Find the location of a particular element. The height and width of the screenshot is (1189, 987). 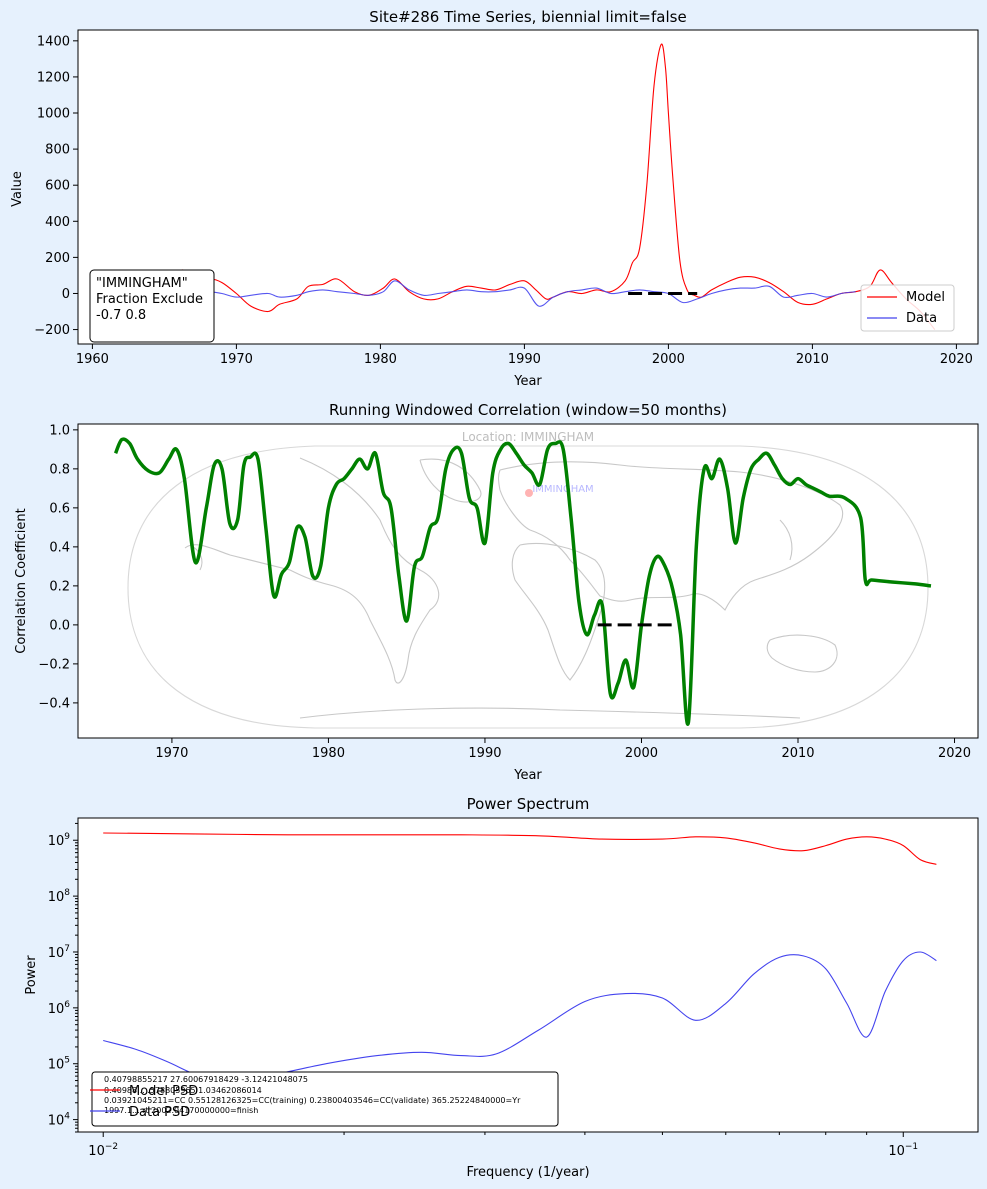

y-tick-label: 800 is located at coordinates (57, 150).